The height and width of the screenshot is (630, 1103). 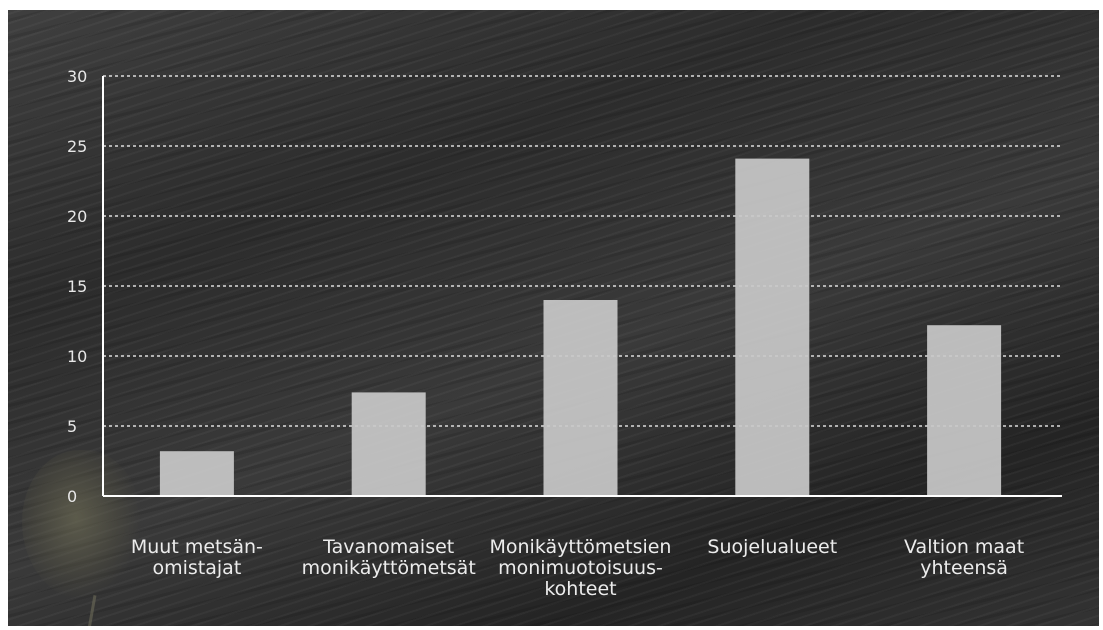 I want to click on category-label: Valtion maat, so click(x=964, y=547).